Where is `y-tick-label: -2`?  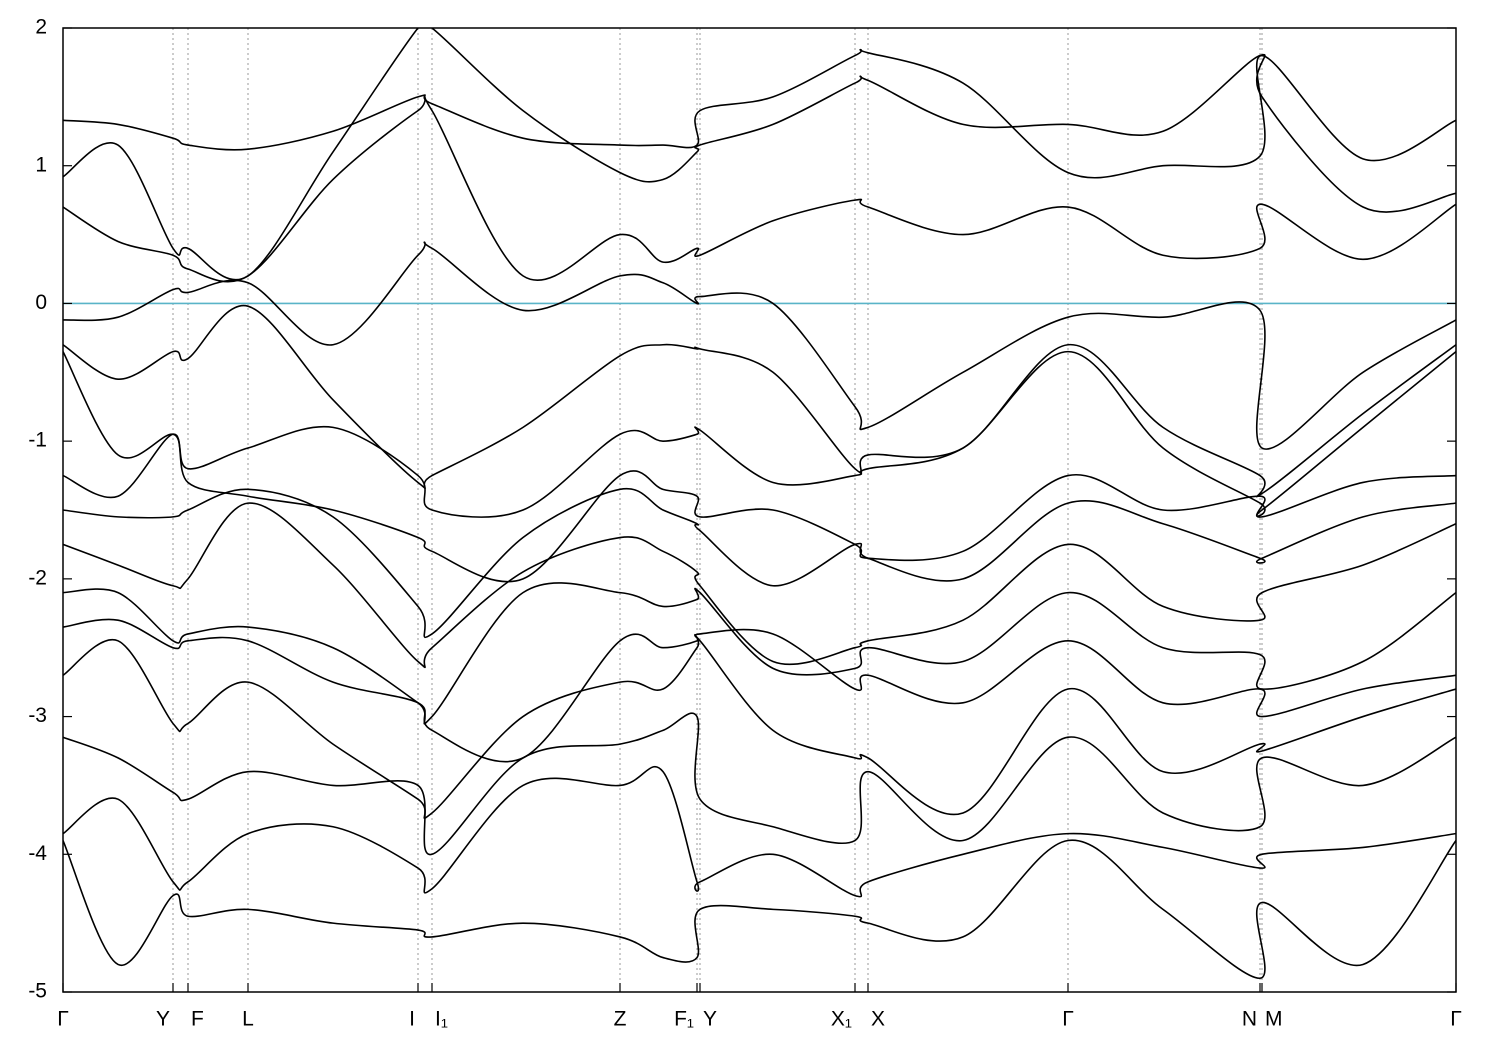 y-tick-label: -2 is located at coordinates (37, 577).